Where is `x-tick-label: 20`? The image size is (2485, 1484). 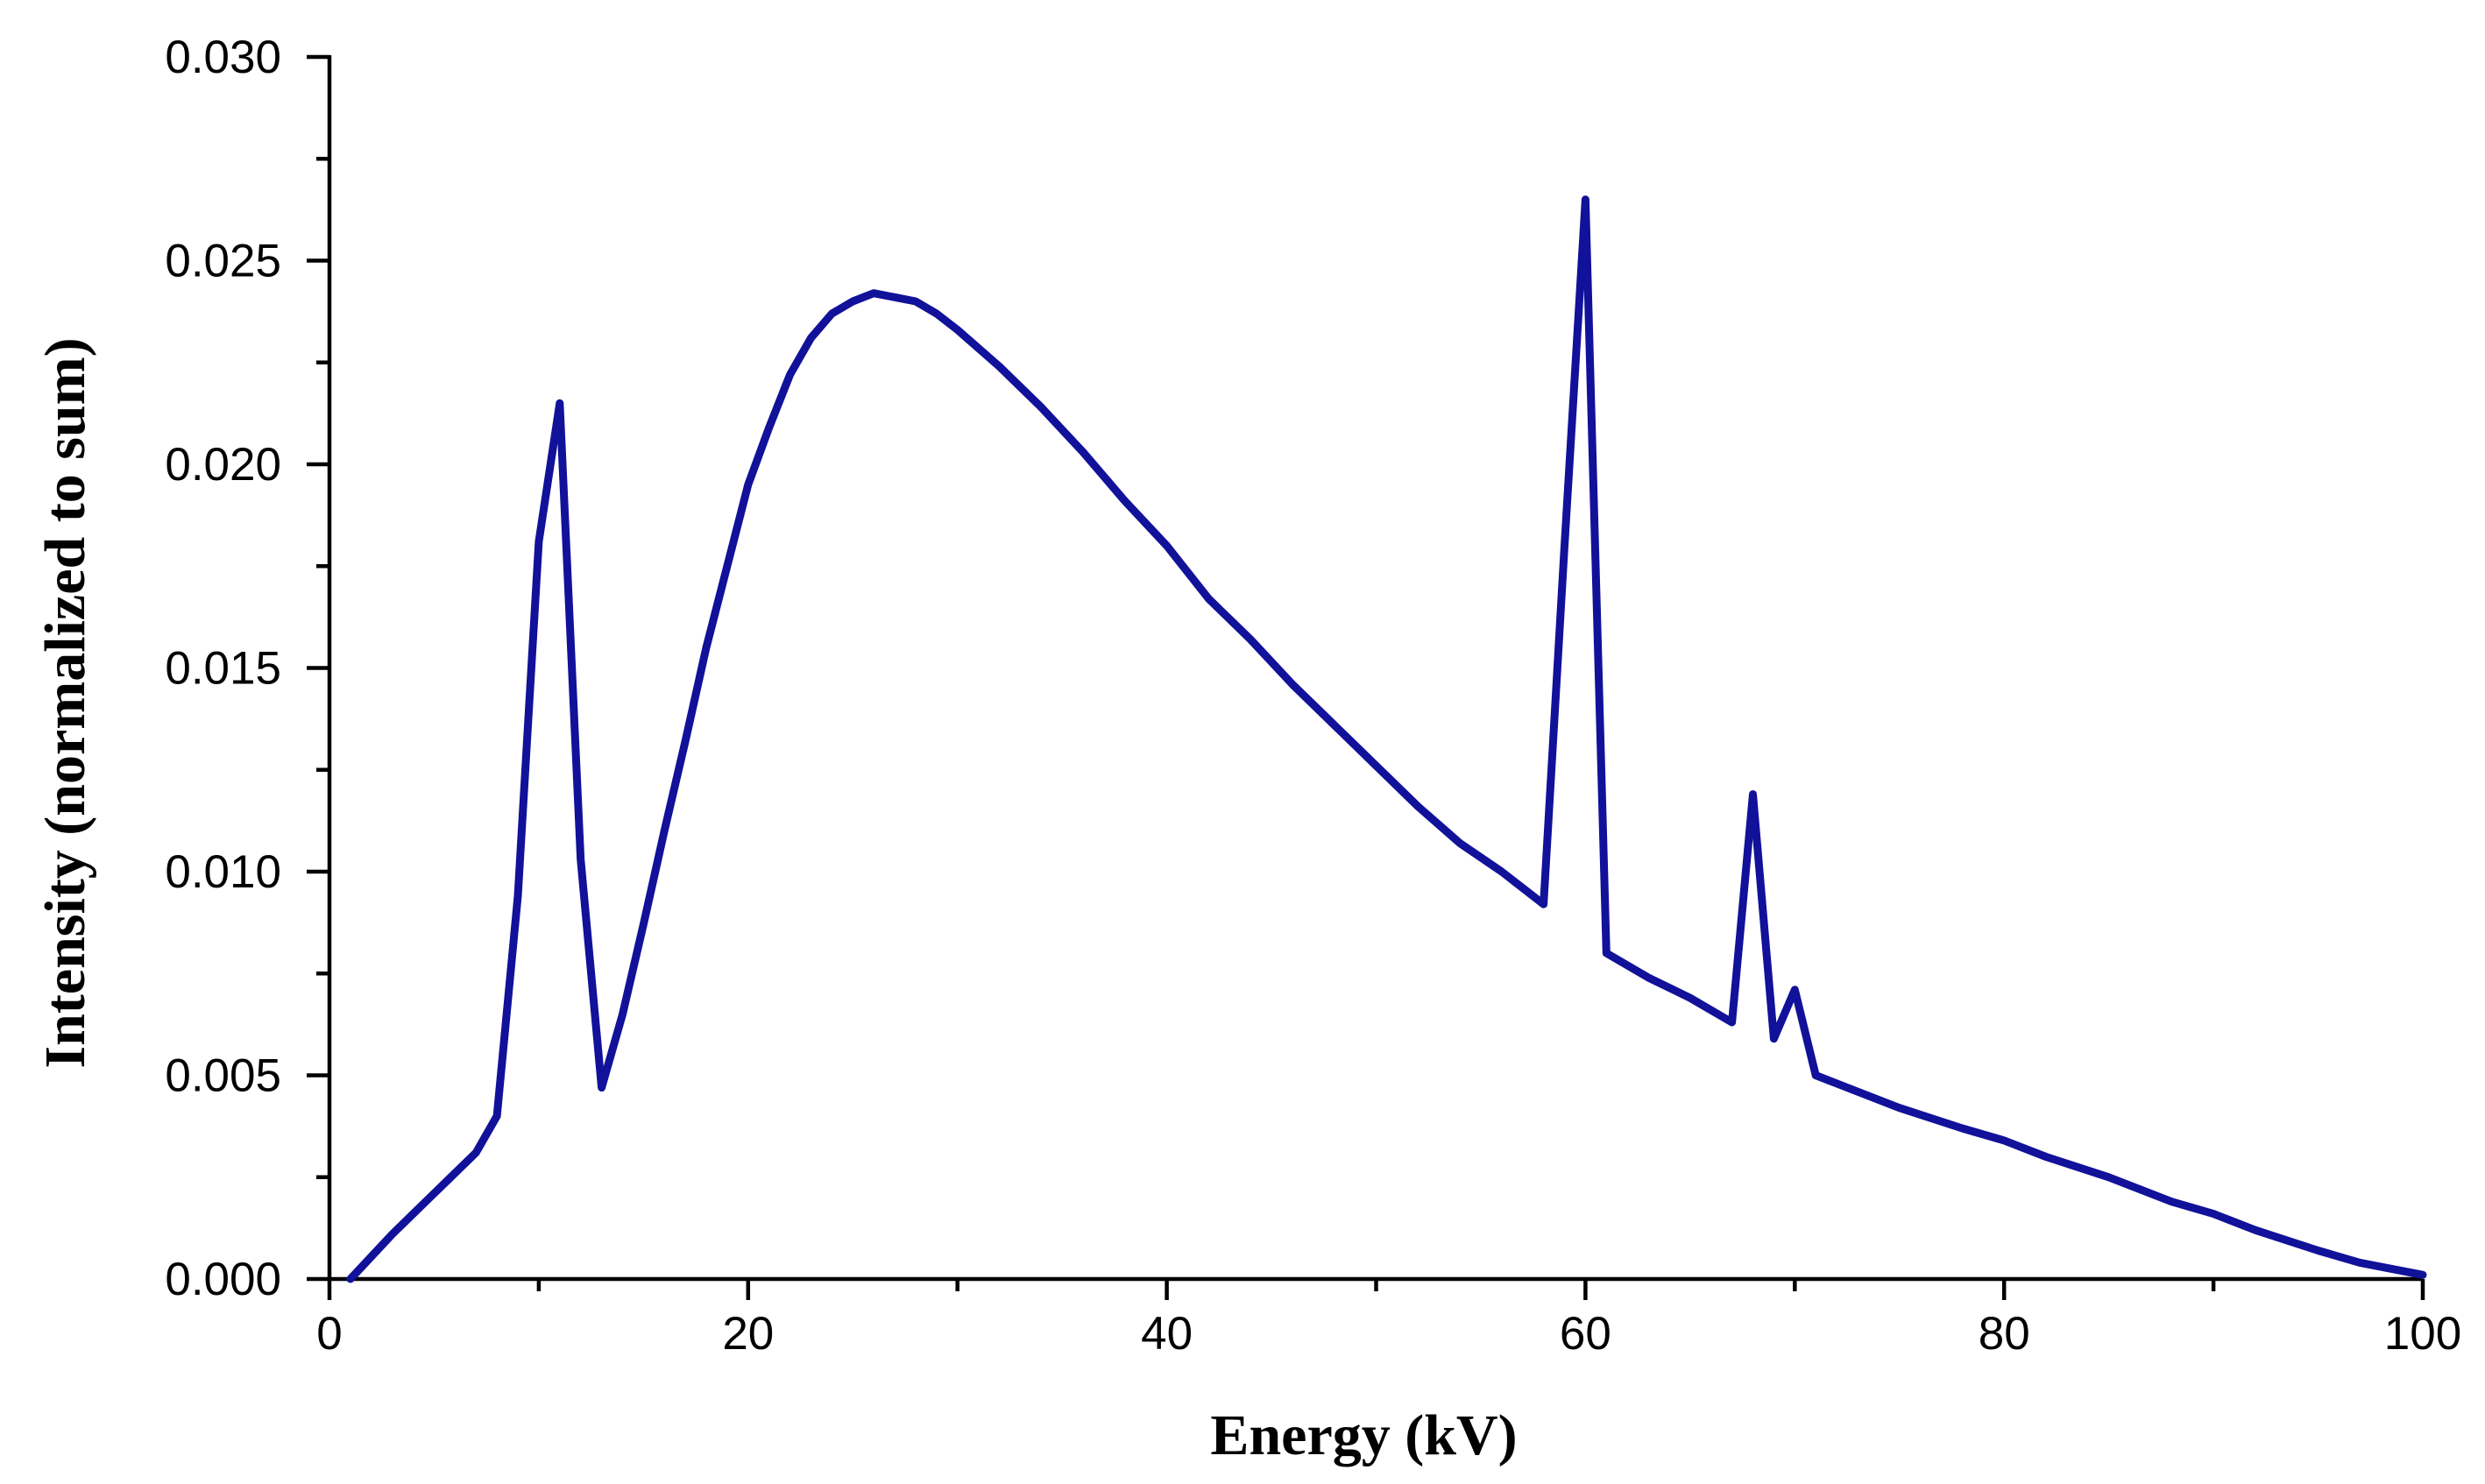 x-tick-label: 20 is located at coordinates (748, 1334).